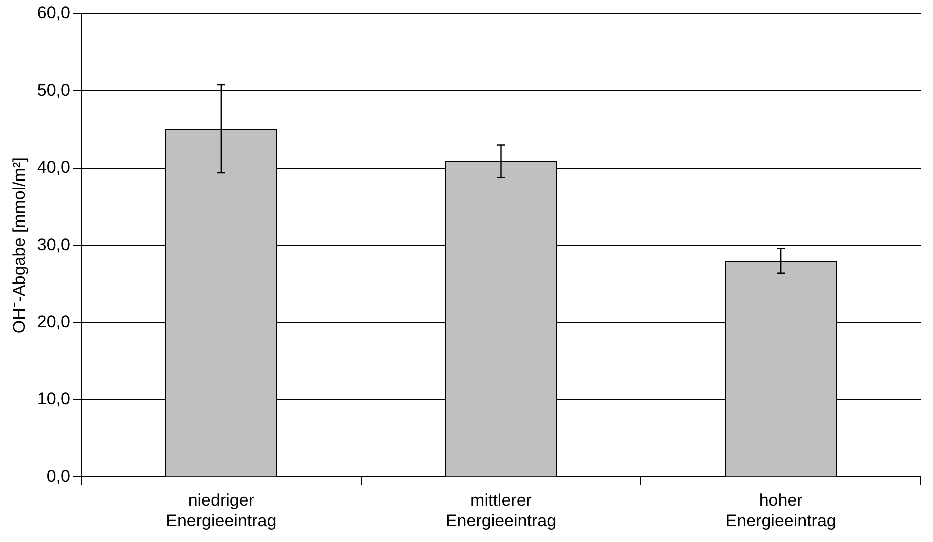 This screenshot has height=542, width=933. Describe the element at coordinates (501, 510) in the screenshot. I see `x-tick-label: mittlerer Energieeintrag` at that location.